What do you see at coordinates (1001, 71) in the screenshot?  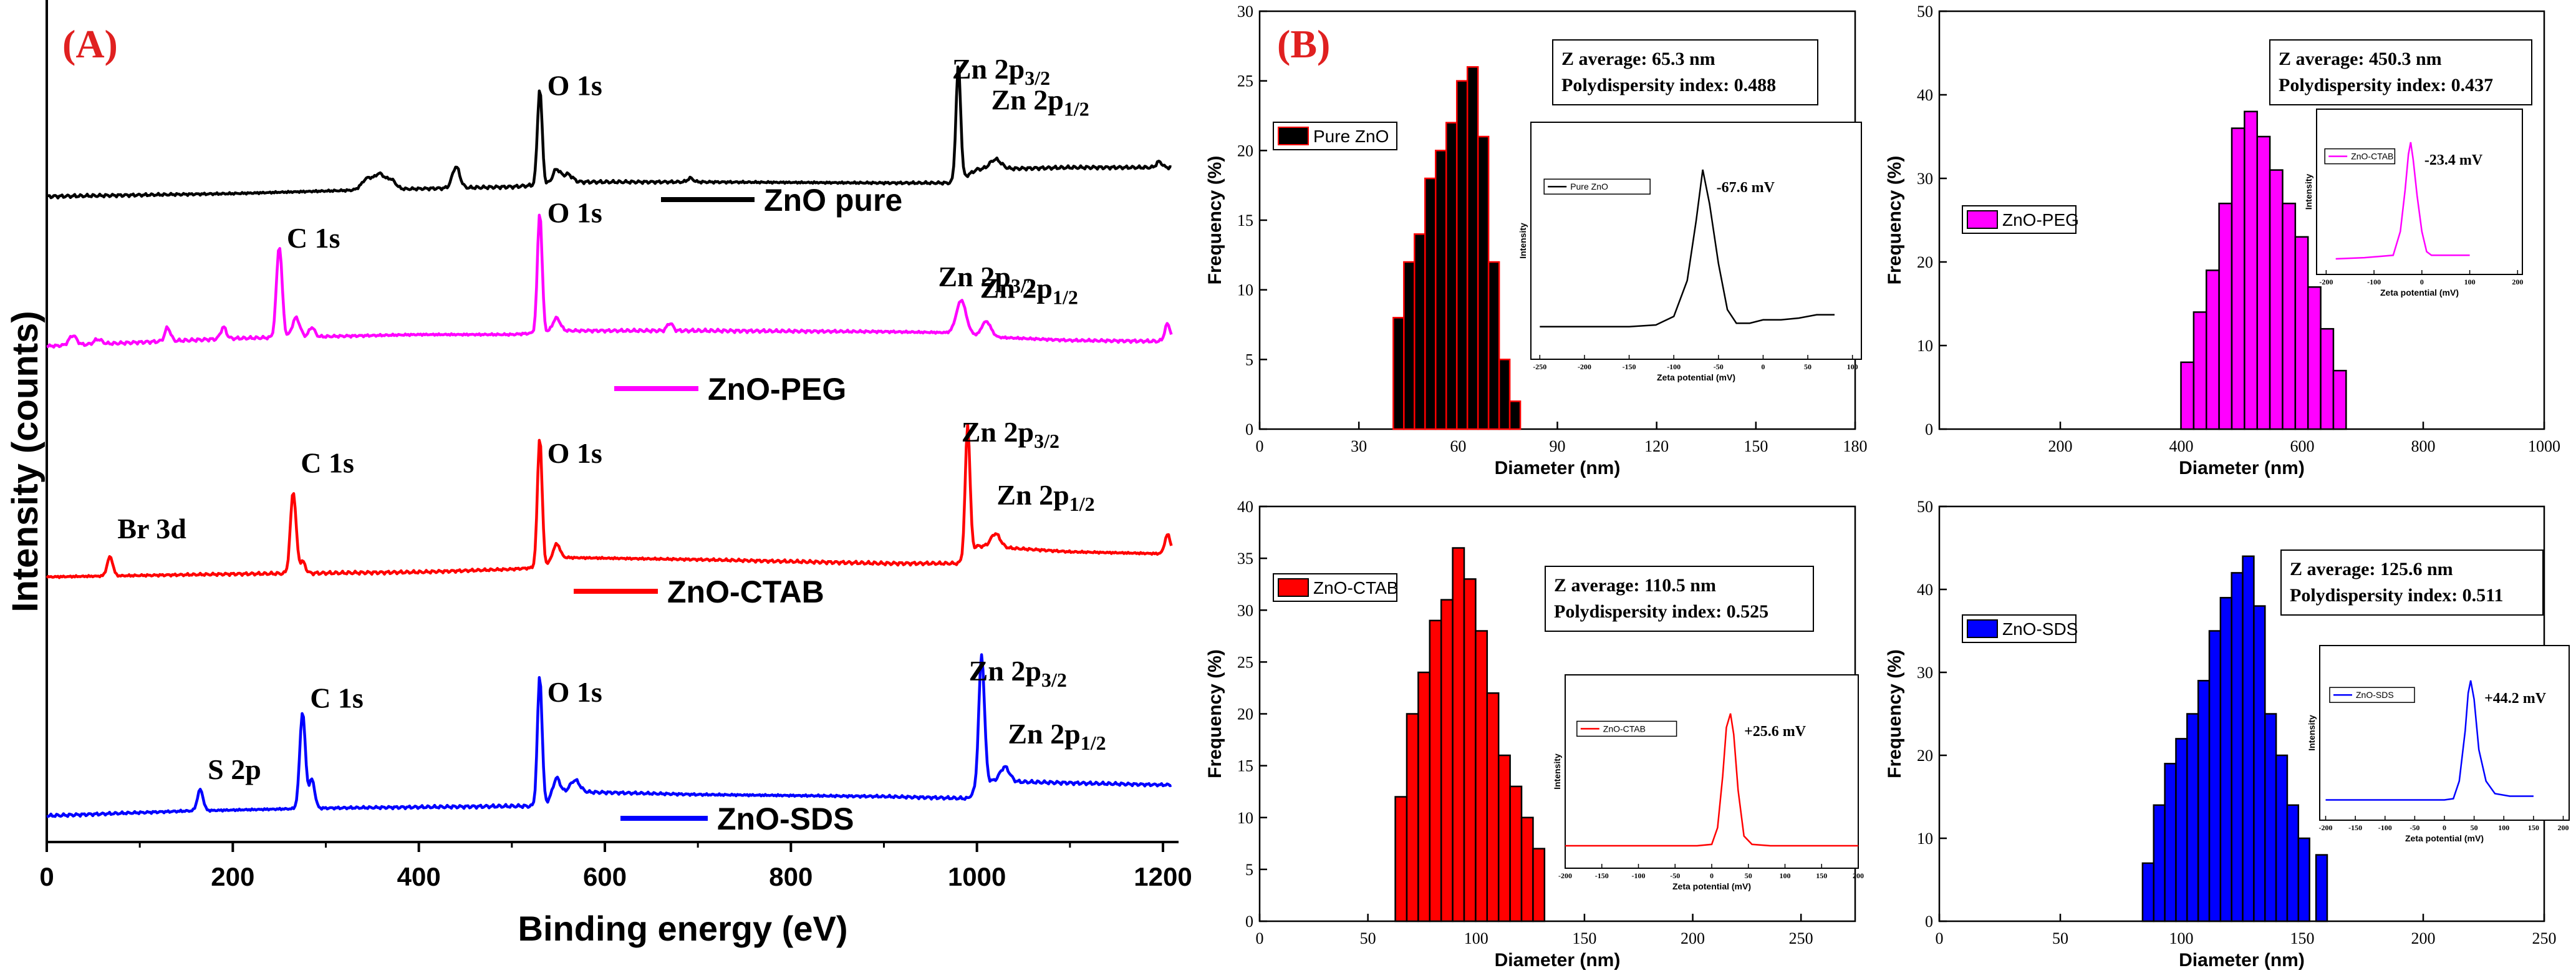 I see `xps-peak-label: Zn 2p3/2` at bounding box center [1001, 71].